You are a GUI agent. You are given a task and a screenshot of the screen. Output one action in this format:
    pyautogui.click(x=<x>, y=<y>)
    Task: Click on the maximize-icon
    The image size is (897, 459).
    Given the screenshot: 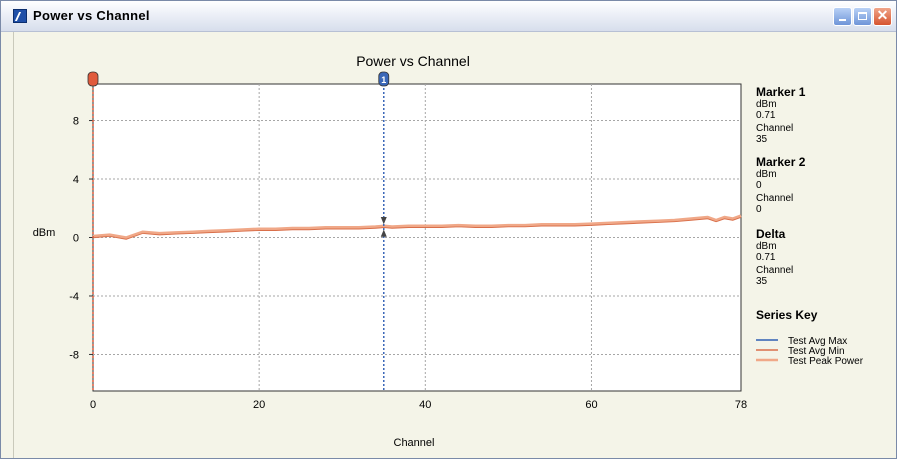 What is the action you would take?
    pyautogui.click(x=862, y=16)
    